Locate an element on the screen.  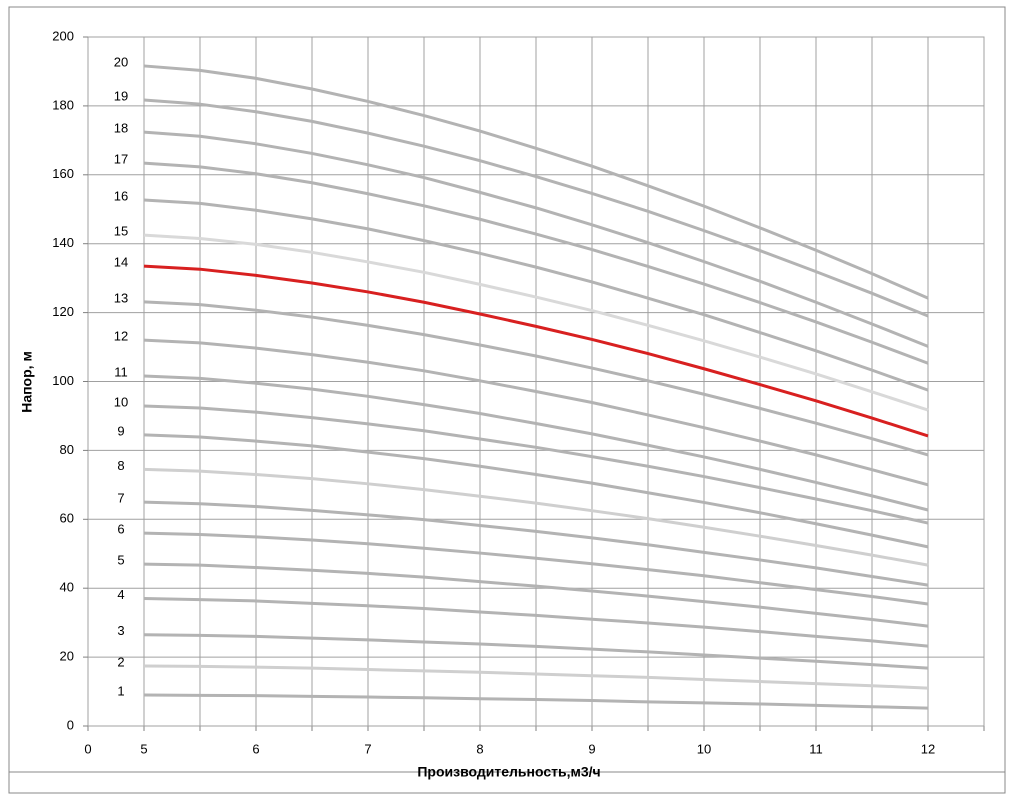
series-label: 7 is located at coordinates (120, 498).